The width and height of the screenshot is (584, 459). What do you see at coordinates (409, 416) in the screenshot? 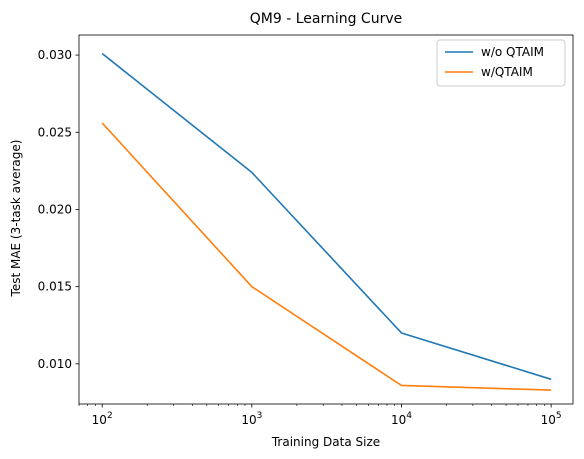
I see `x-tick-label-exponent: 4` at bounding box center [409, 416].